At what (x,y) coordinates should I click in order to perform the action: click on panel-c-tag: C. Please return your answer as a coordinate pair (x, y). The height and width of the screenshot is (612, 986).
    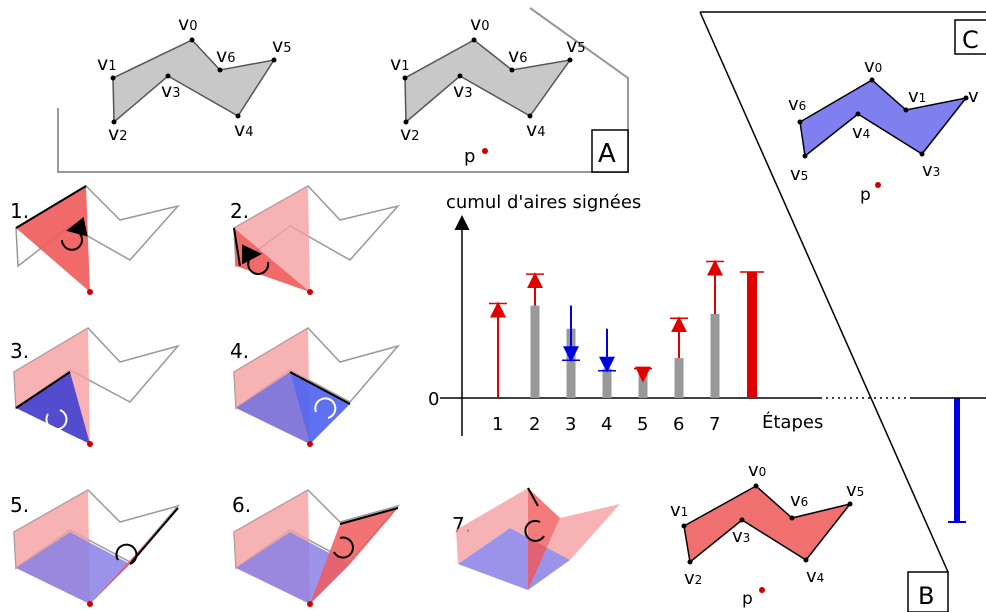
    Looking at the image, I should click on (970, 40).